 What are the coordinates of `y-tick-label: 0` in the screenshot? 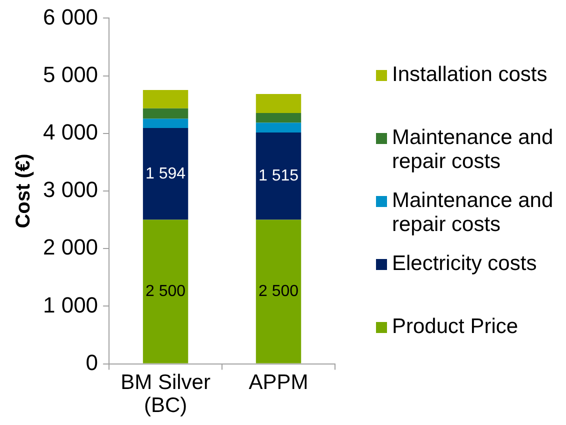 It's located at (92, 362).